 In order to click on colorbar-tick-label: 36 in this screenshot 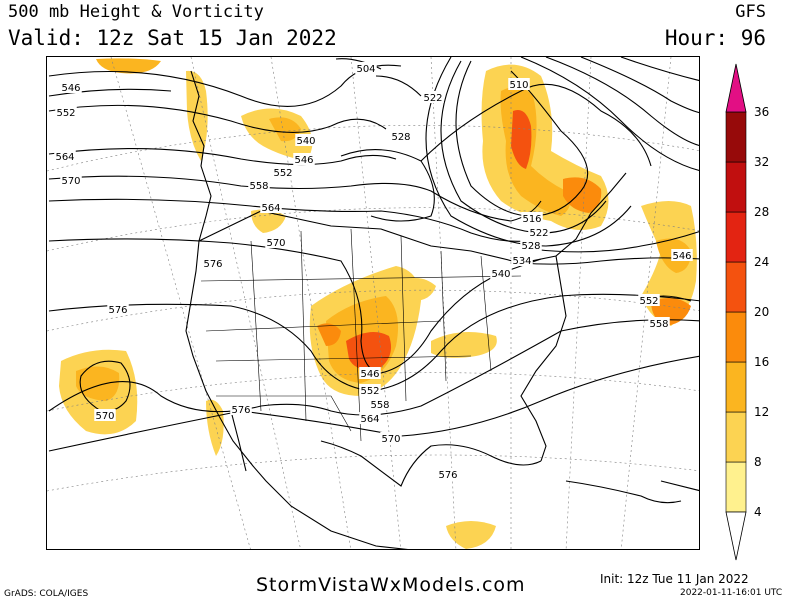, I will do `click(761, 112)`.